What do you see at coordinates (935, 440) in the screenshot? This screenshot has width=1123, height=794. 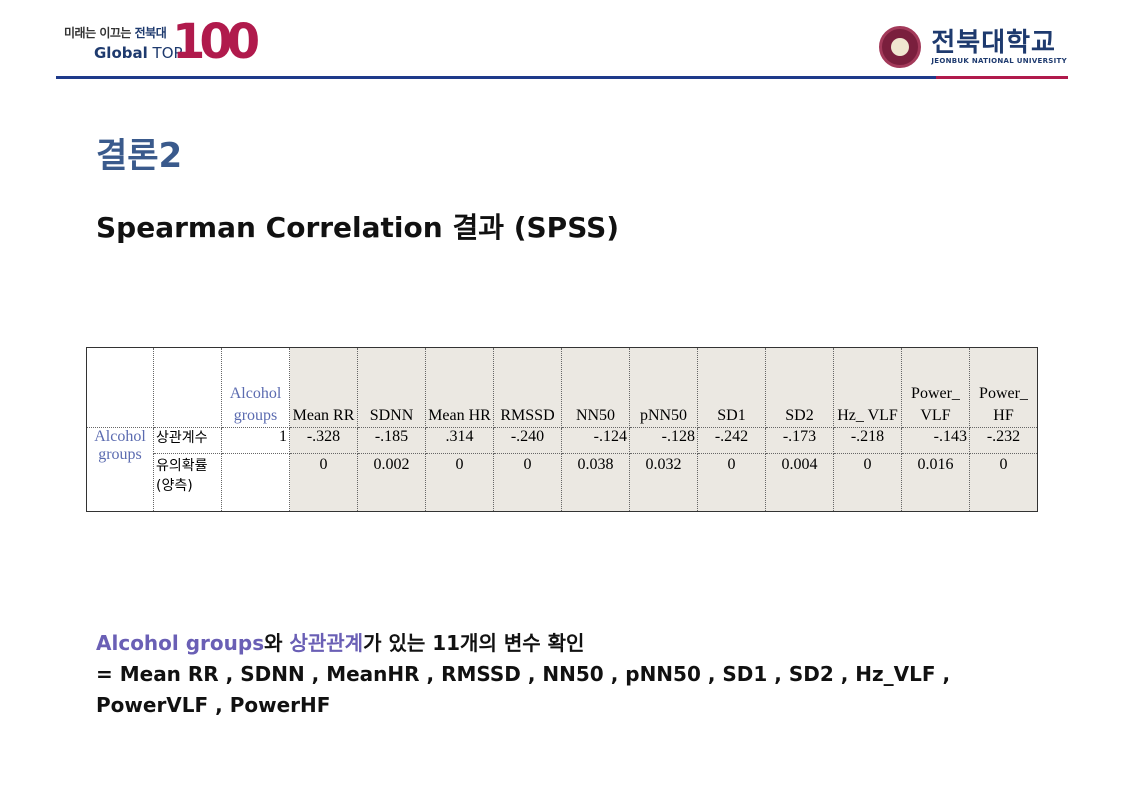 I see `table-cell: -.143` at bounding box center [935, 440].